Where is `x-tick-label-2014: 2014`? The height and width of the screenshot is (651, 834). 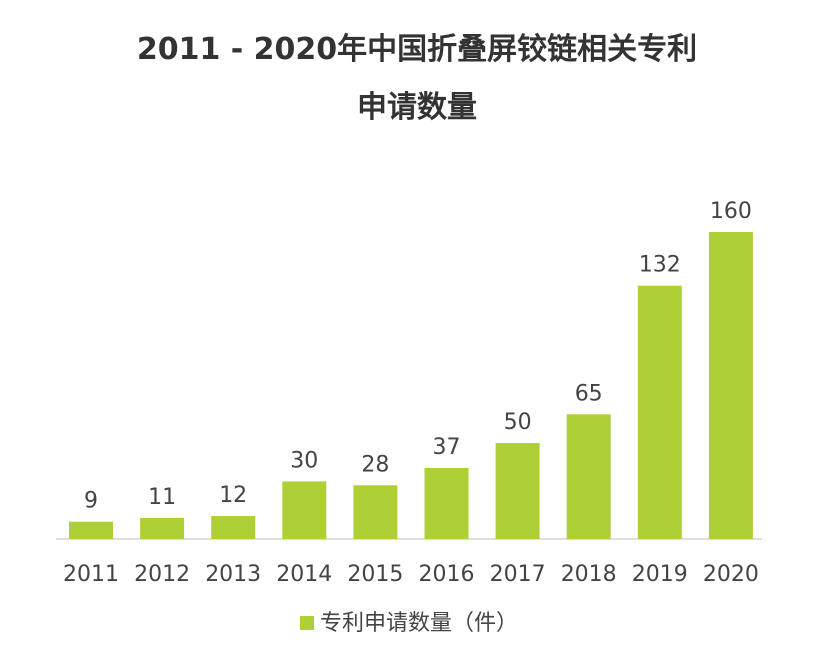 x-tick-label-2014: 2014 is located at coordinates (304, 574).